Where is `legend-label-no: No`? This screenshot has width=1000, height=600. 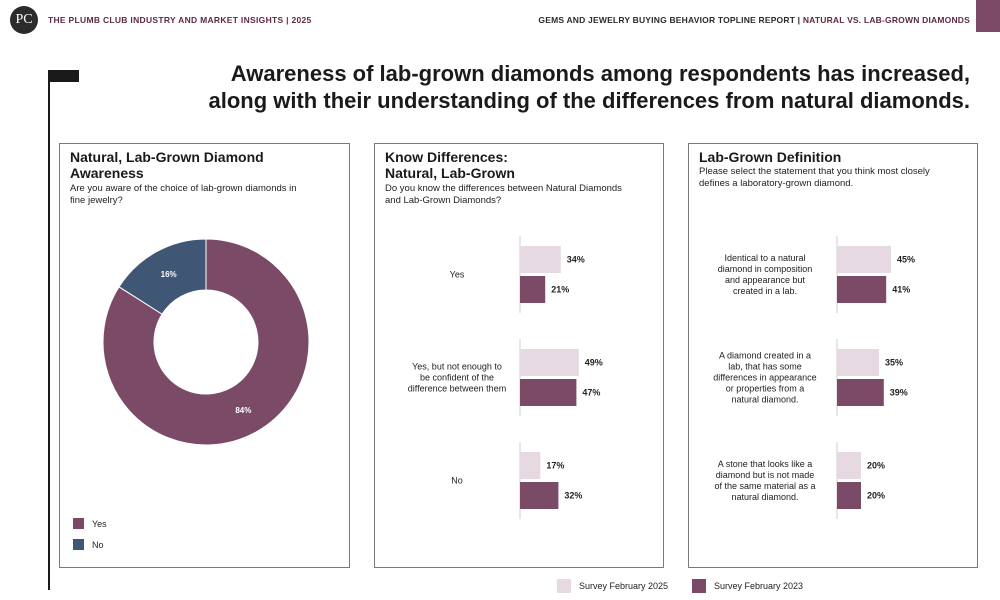 legend-label-no: No is located at coordinates (98, 544).